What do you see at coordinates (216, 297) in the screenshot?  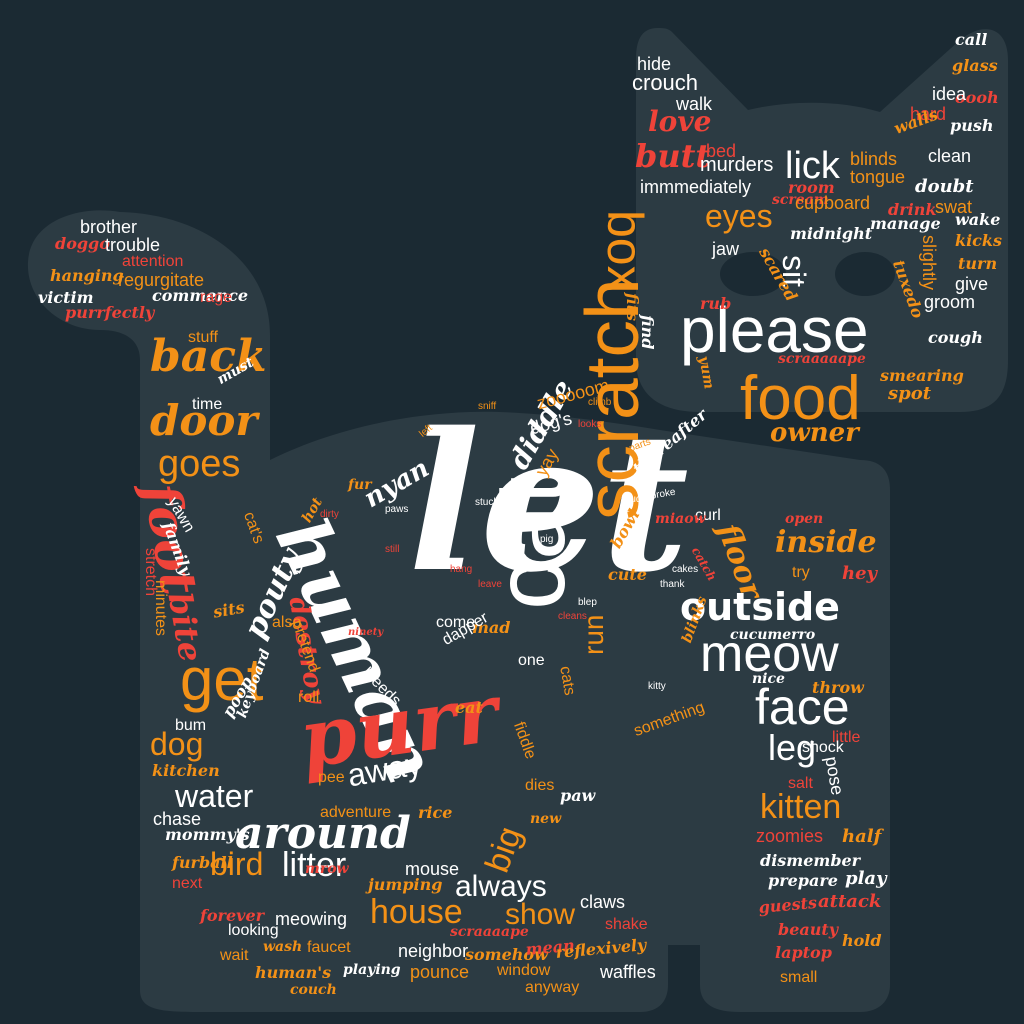 I see `word-rage: rage` at bounding box center [216, 297].